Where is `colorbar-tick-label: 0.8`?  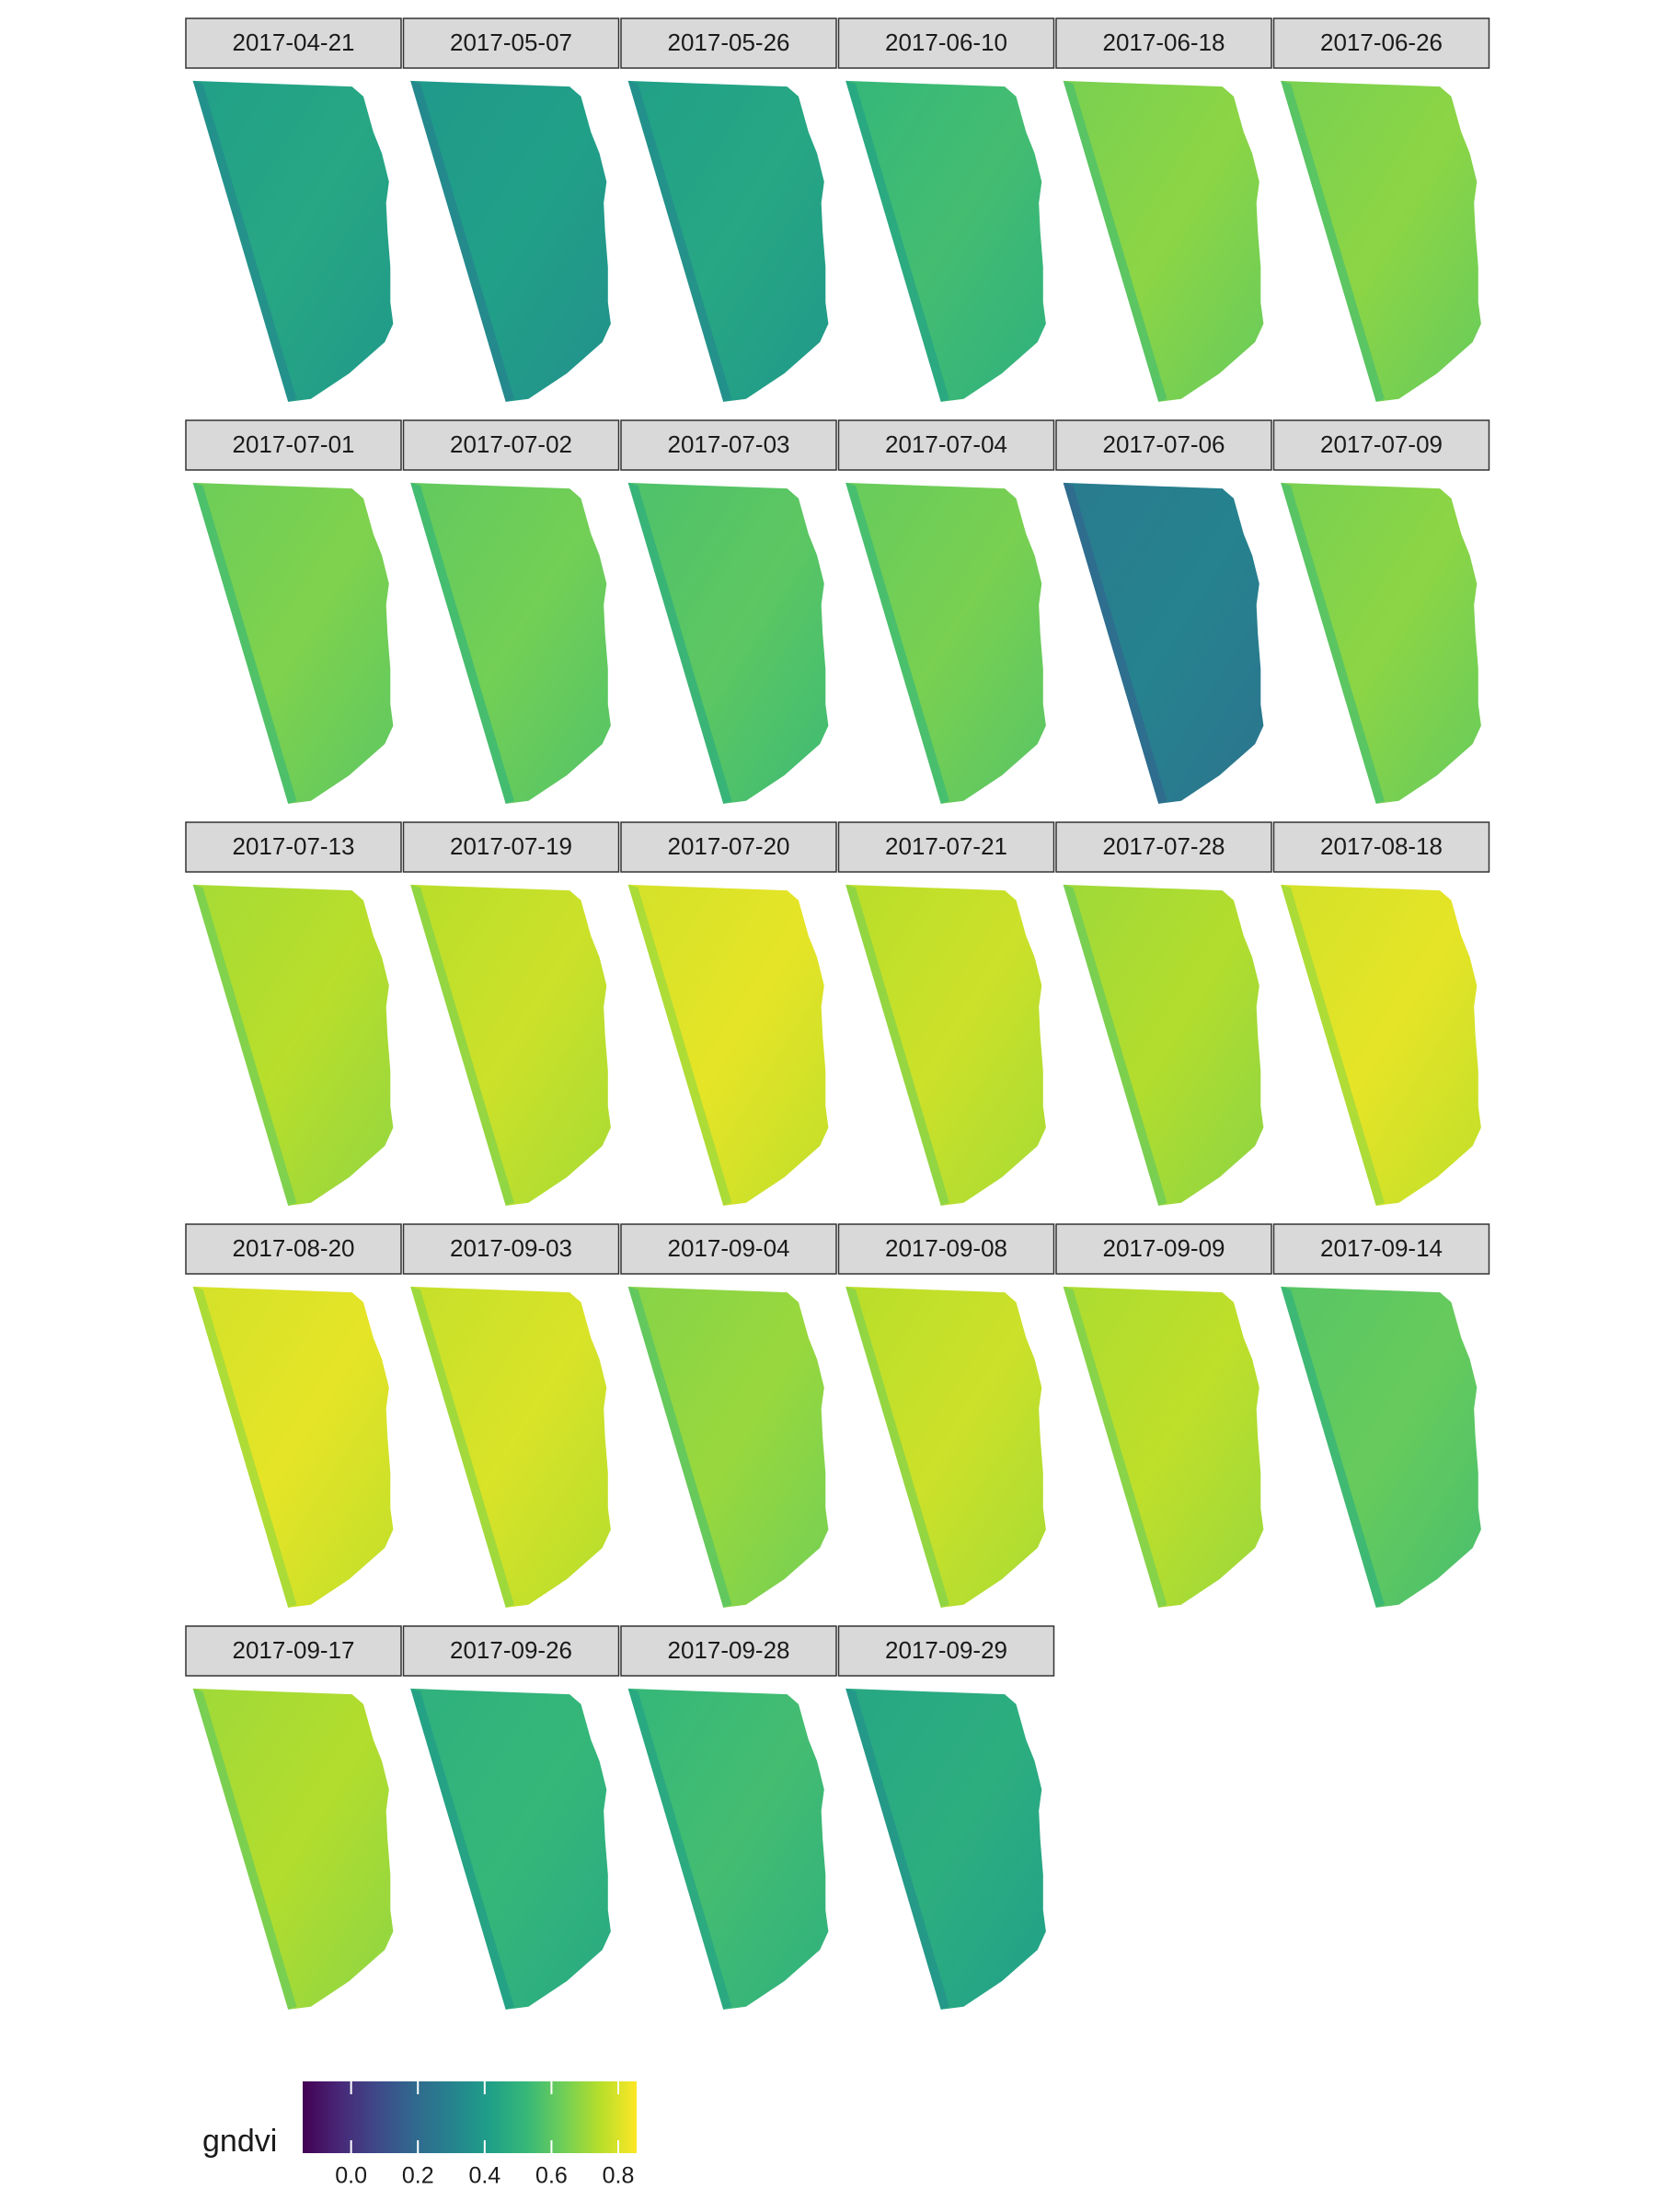
colorbar-tick-label: 0.8 is located at coordinates (619, 2176).